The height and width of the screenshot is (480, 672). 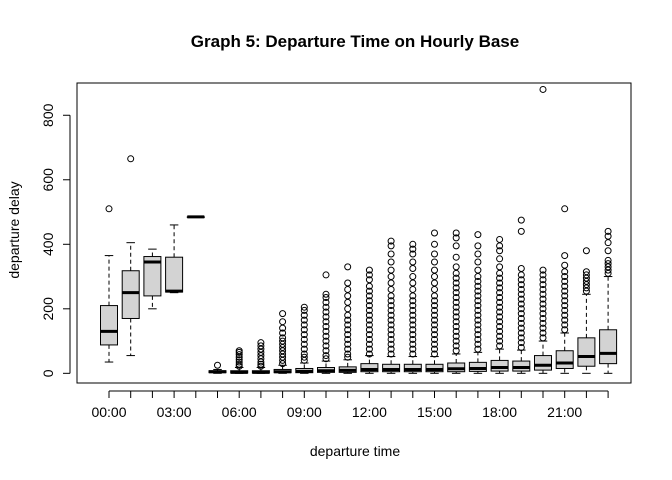 I want to click on y-tick-label: 200, so click(x=48, y=309).